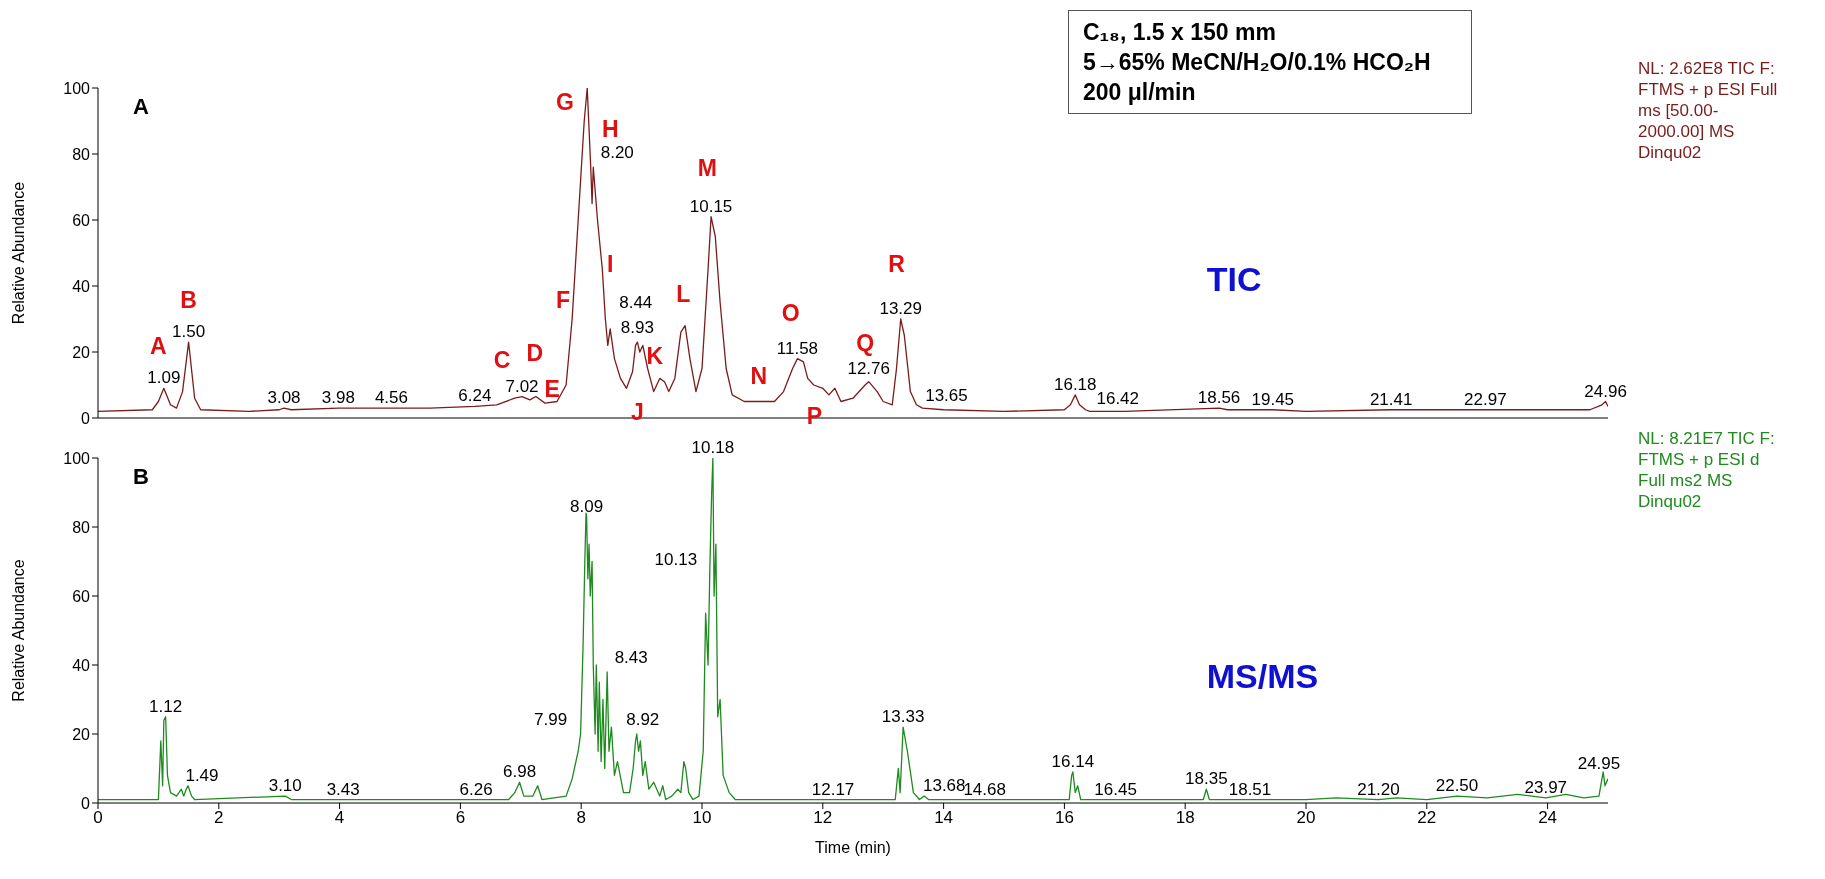 This screenshot has height=879, width=1825. Describe the element at coordinates (141, 477) in the screenshot. I see `chart-title: B` at that location.